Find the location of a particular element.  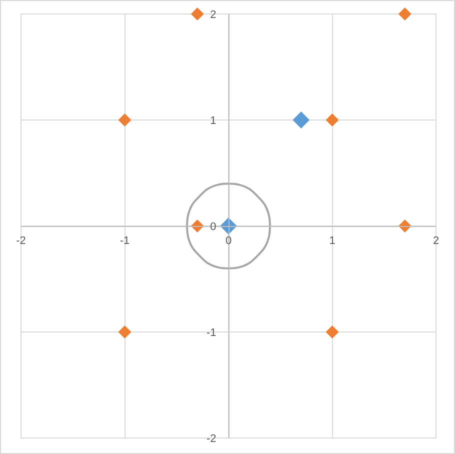

x-tick-label: 1 is located at coordinates (332, 241).